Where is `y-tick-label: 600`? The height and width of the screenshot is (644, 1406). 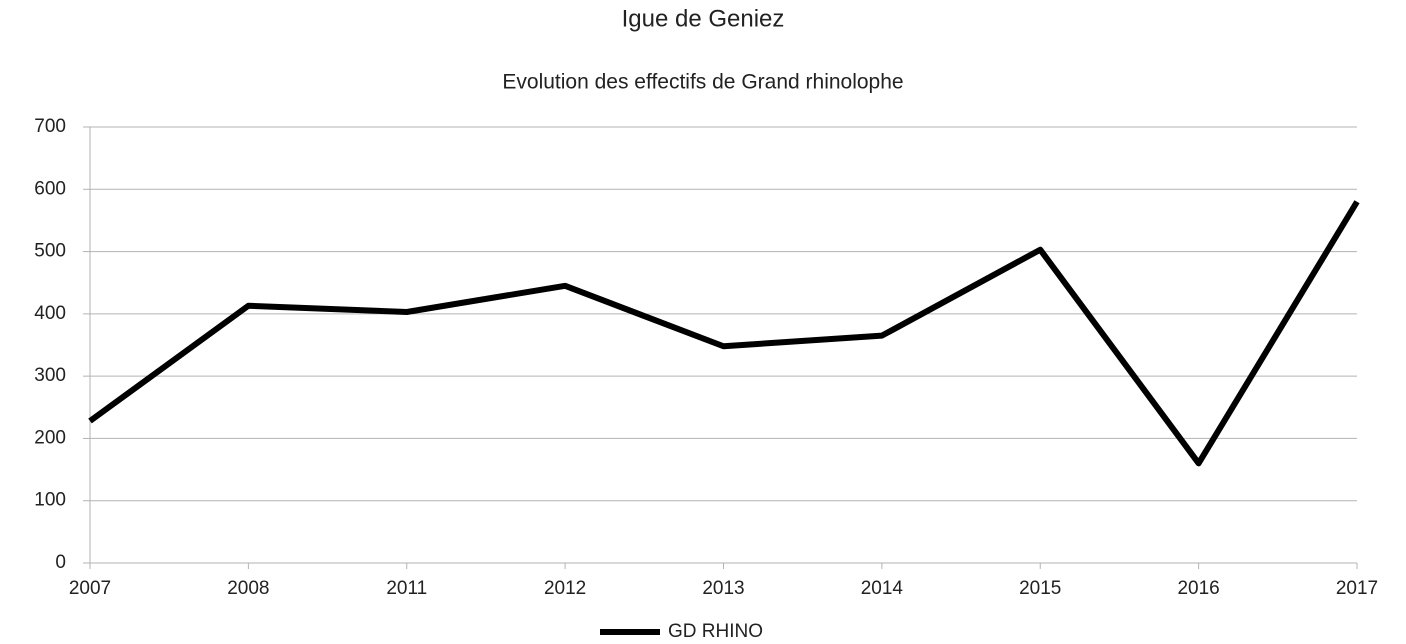 y-tick-label: 600 is located at coordinates (50, 188).